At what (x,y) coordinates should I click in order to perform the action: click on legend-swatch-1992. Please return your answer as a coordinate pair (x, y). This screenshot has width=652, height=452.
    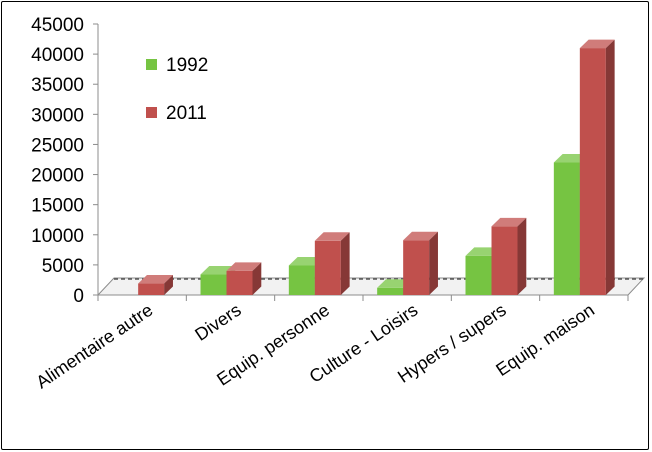
    Looking at the image, I should click on (151, 64).